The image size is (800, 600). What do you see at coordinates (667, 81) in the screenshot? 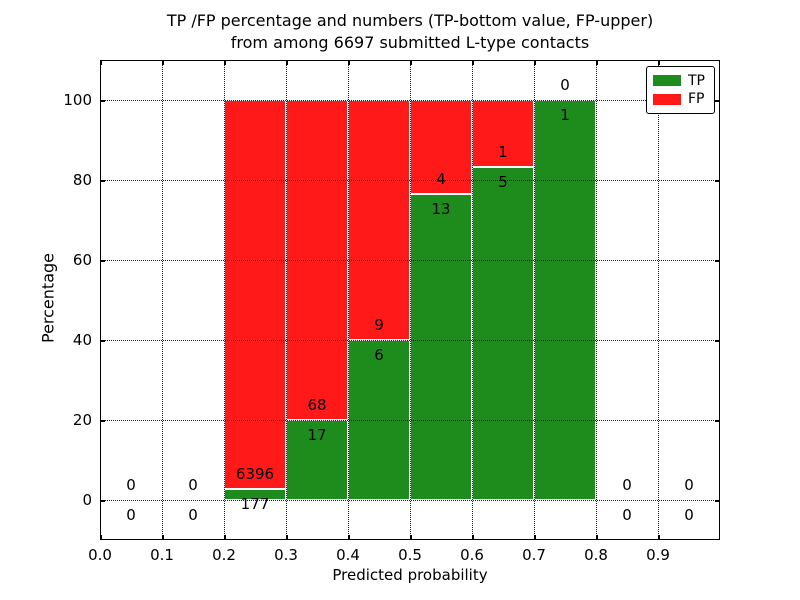
I see `legend-swatch-tp` at bounding box center [667, 81].